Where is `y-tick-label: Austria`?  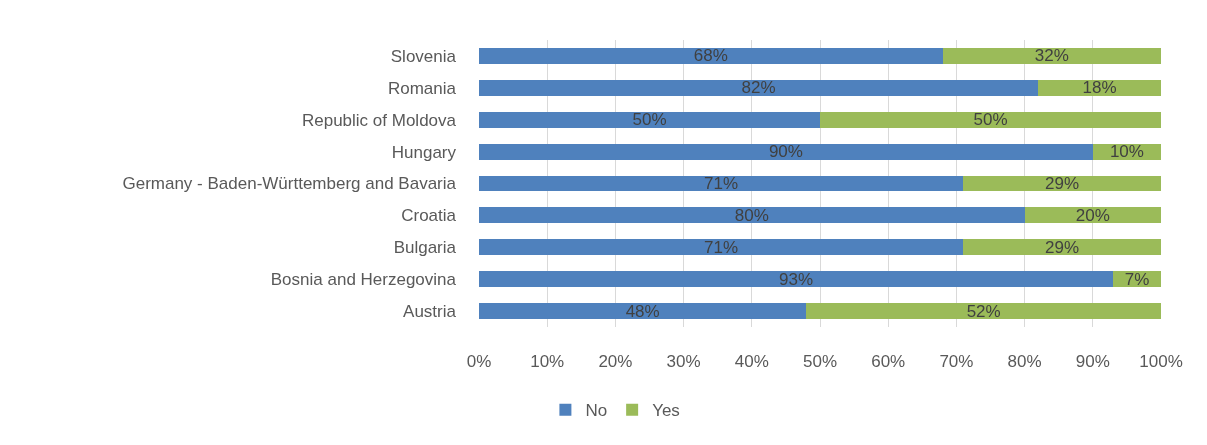
y-tick-label: Austria is located at coordinates (430, 312).